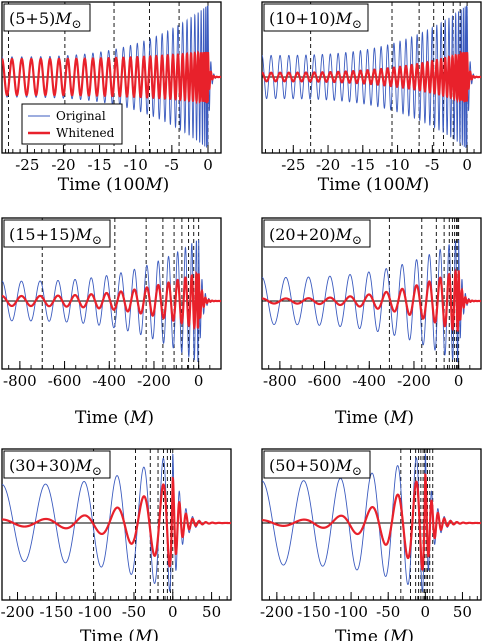 This screenshot has width=485, height=641. I want to click on legend-label-whitened: Whitened, so click(85, 133).